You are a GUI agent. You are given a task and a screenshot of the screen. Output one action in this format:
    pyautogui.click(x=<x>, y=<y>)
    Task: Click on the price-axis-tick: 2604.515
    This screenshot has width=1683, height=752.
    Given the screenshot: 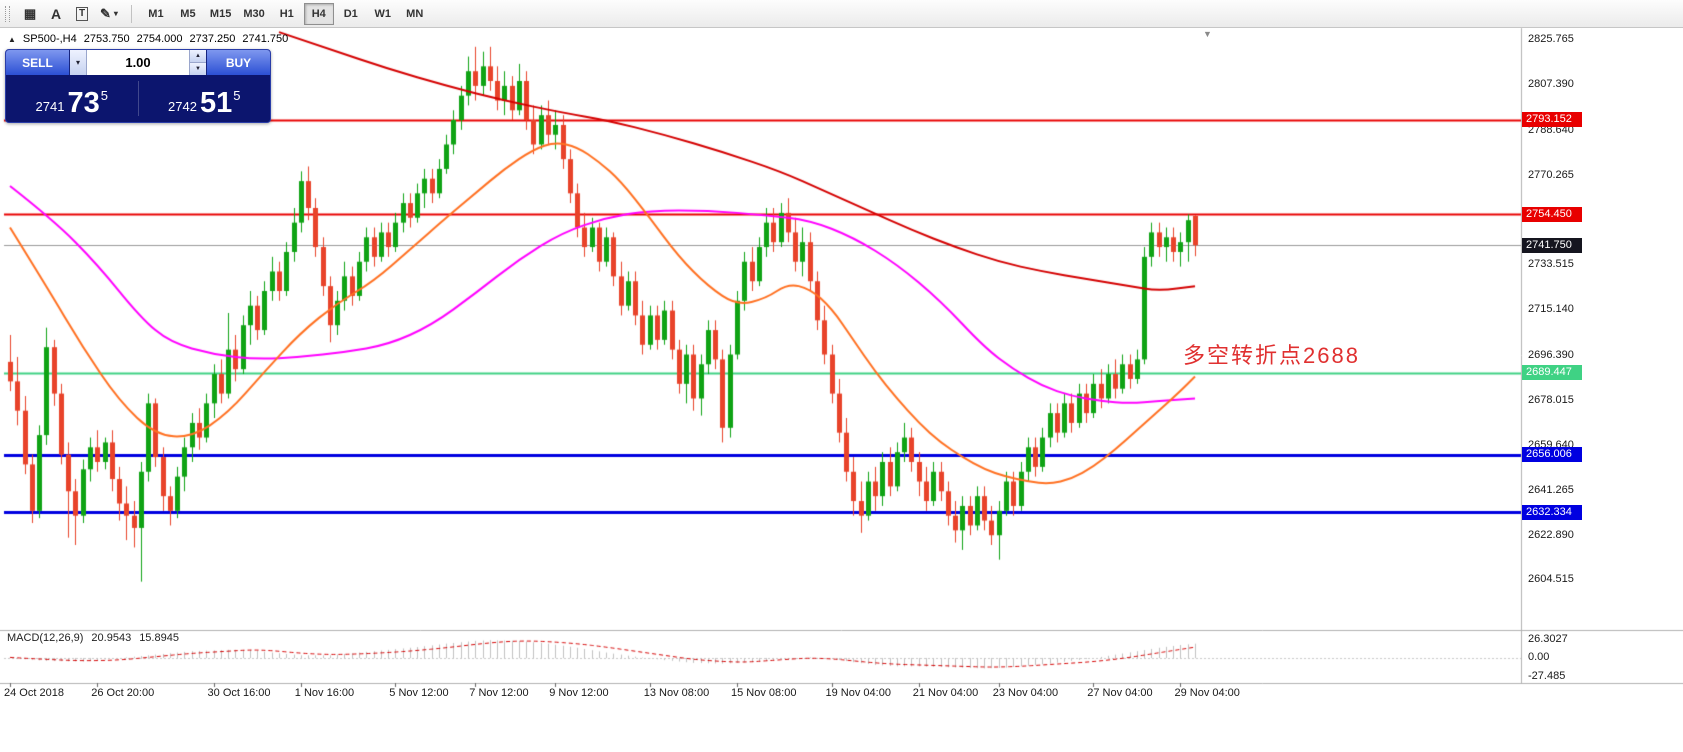 What is the action you would take?
    pyautogui.click(x=1551, y=579)
    